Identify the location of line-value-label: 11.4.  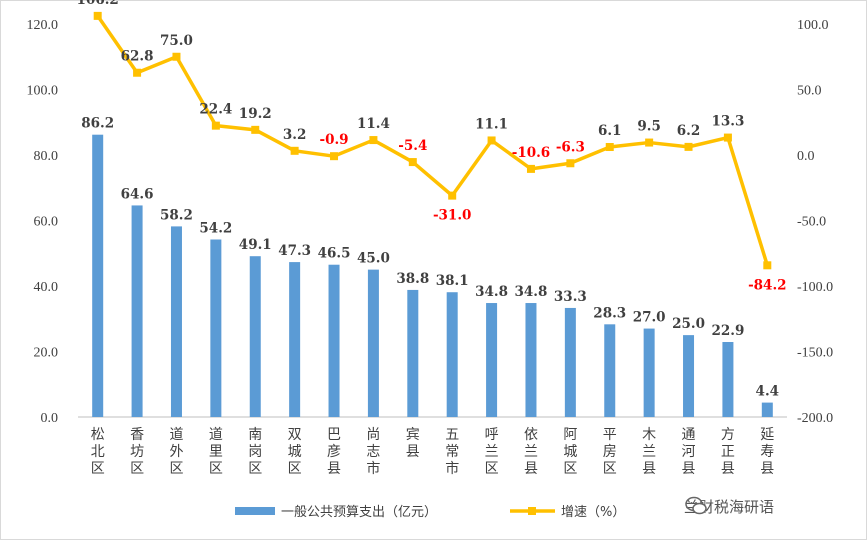
(373, 124).